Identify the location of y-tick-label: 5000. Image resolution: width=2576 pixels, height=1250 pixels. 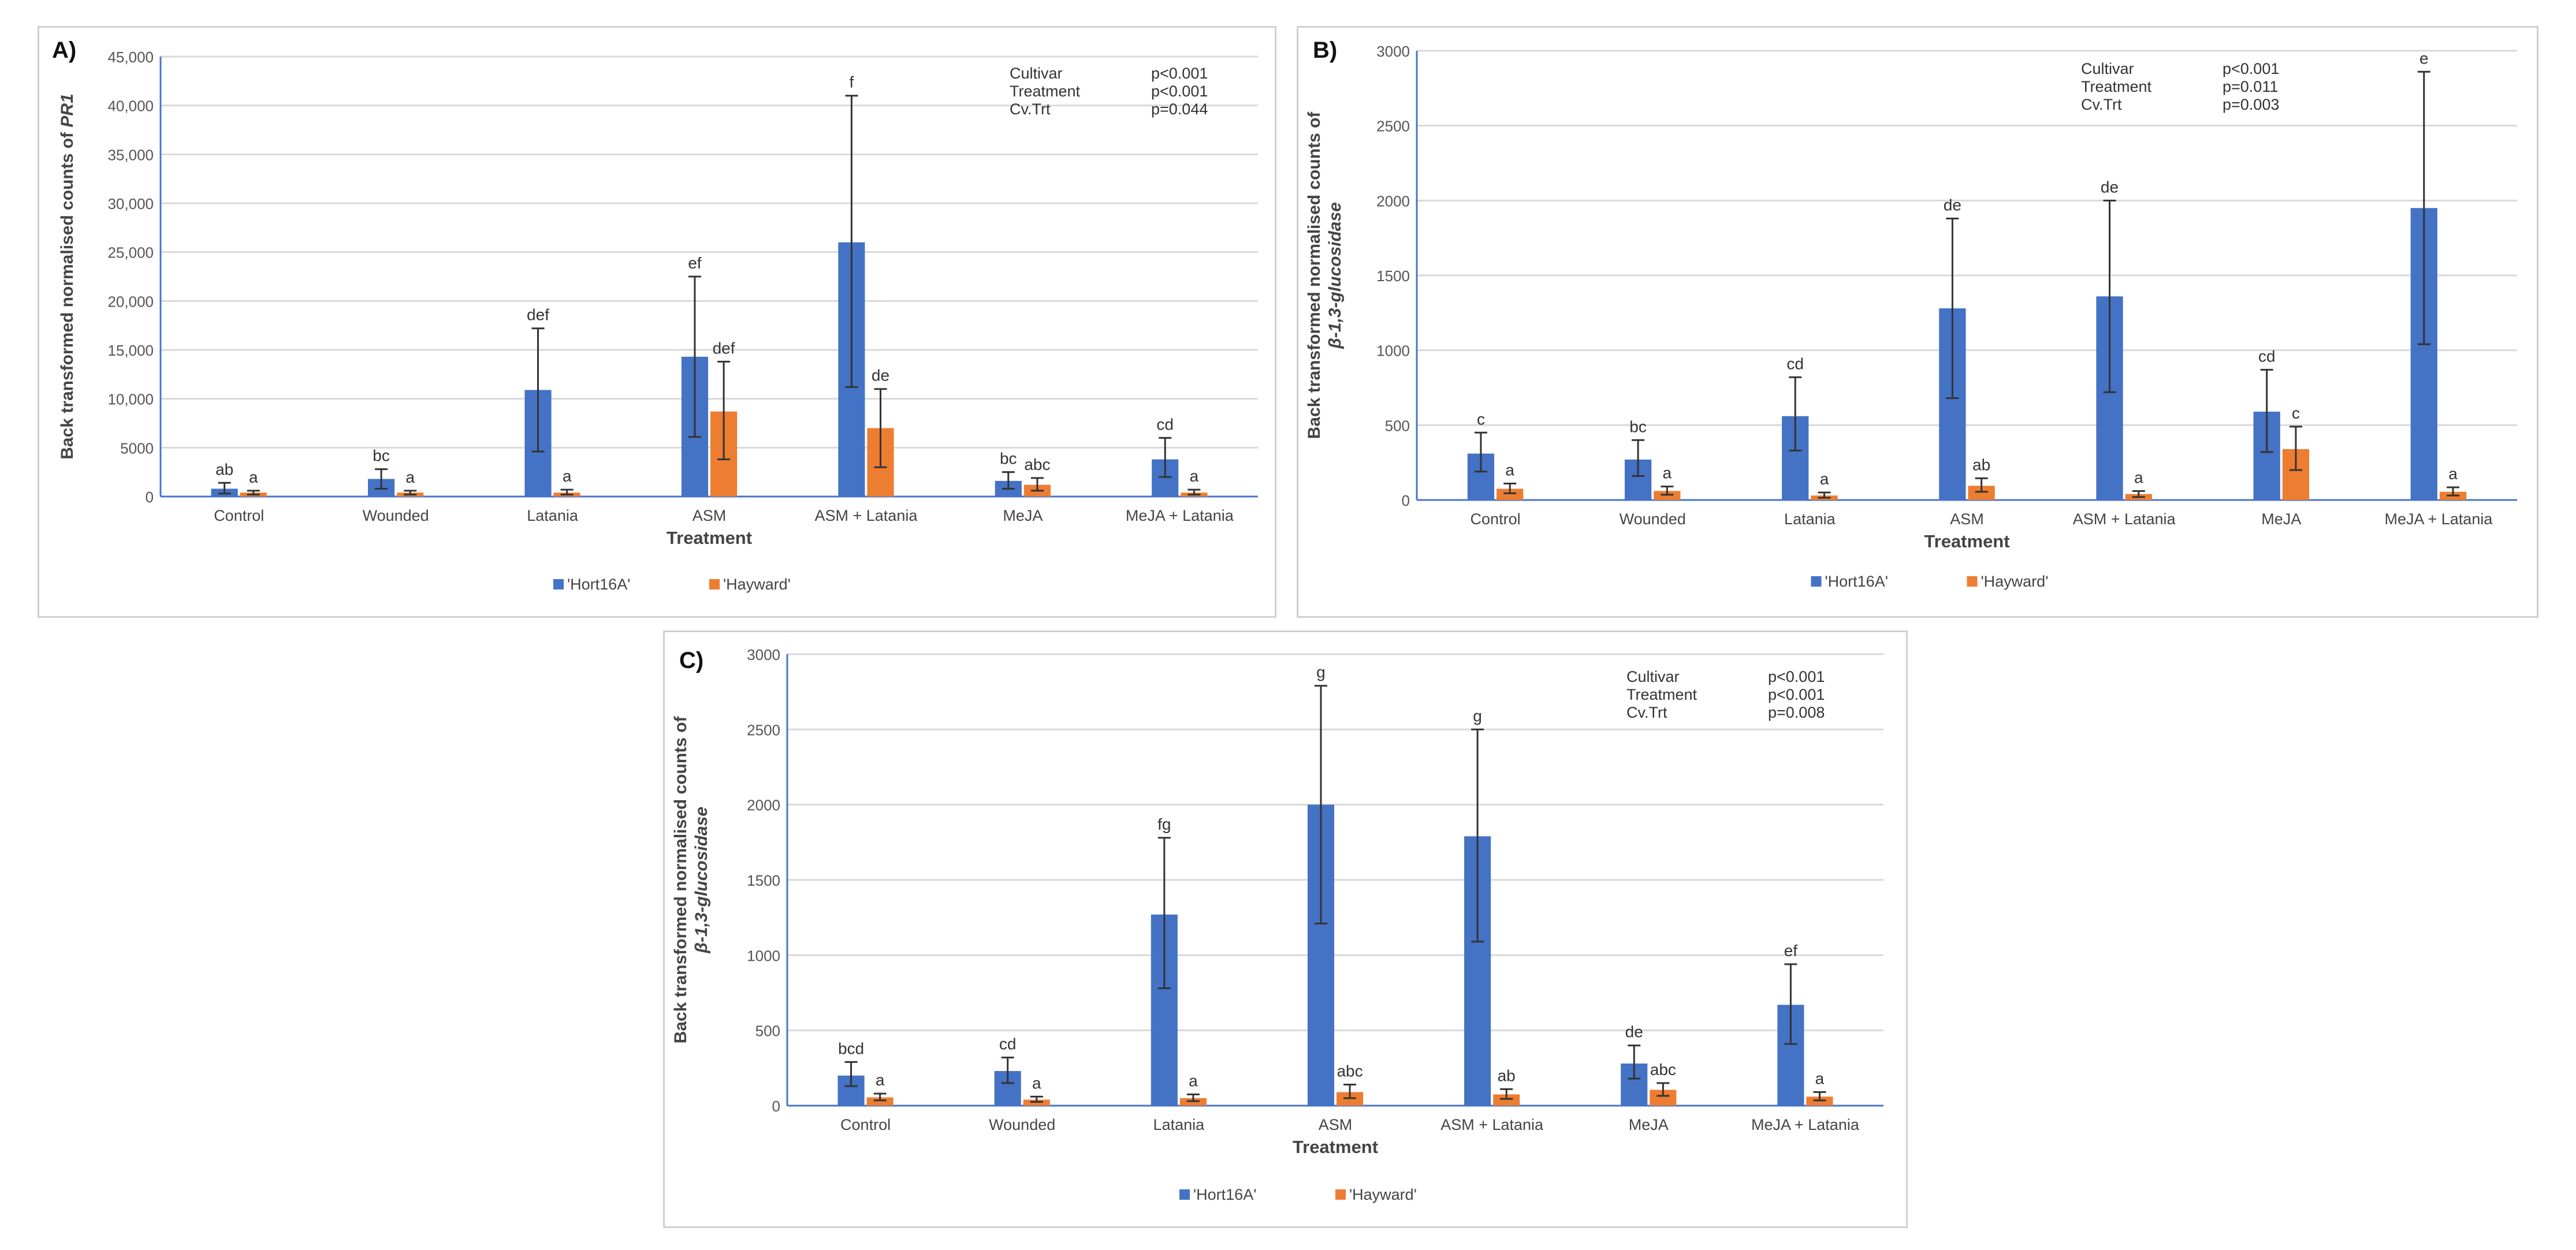
(137, 448).